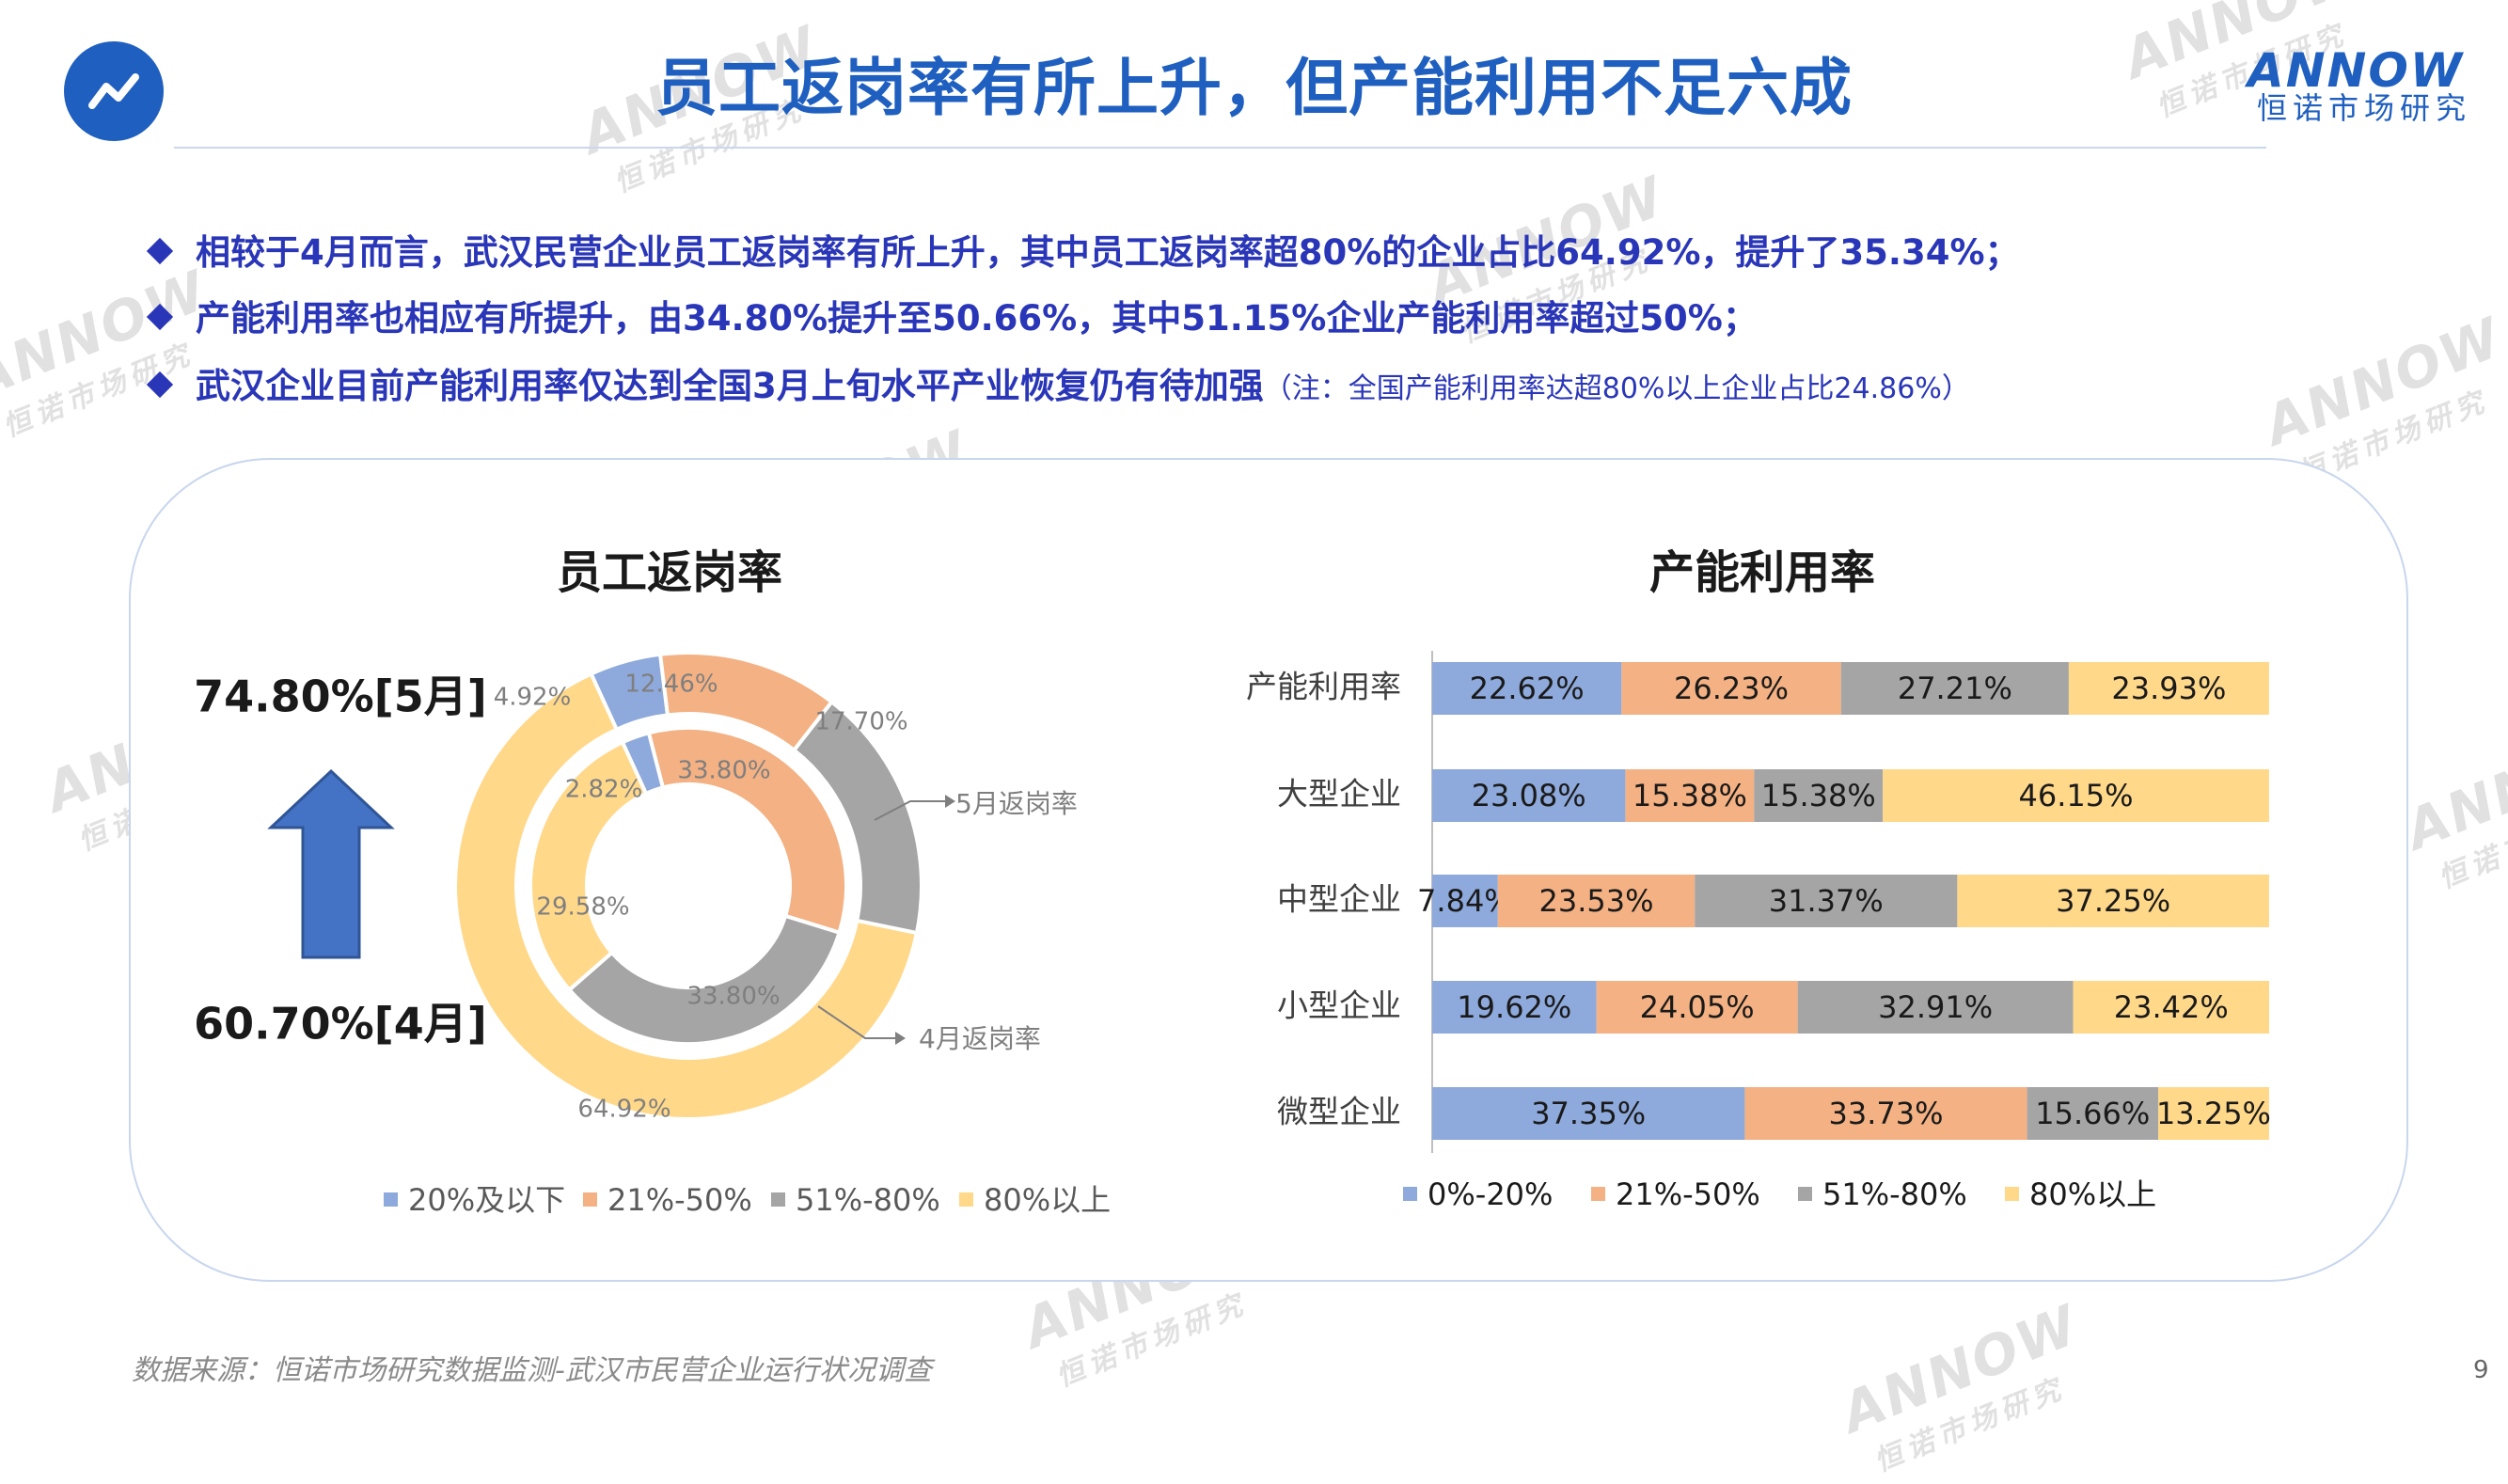 The image size is (2508, 1484). I want to click on bar-data-label: 22.62%, so click(1527, 688).